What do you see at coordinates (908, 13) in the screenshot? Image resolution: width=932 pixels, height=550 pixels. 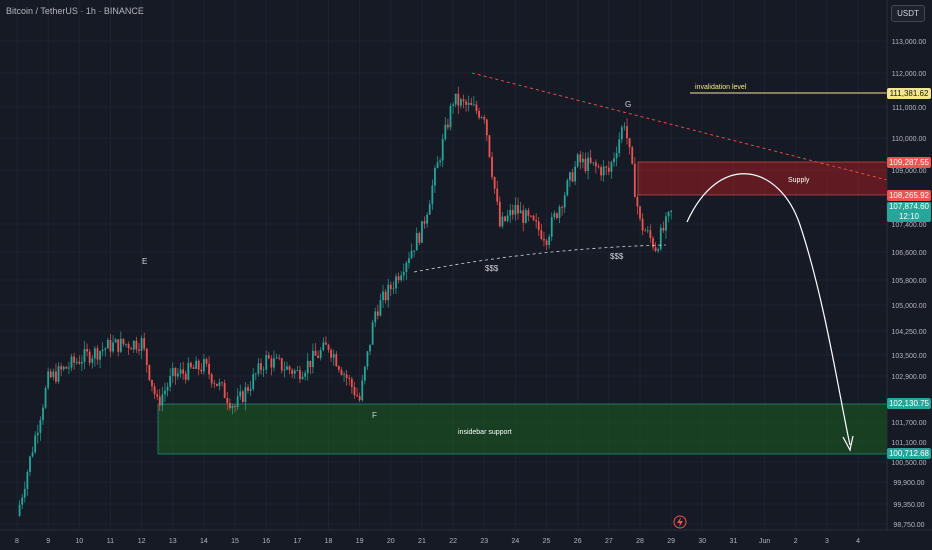 I see `currency-button: USDT` at bounding box center [908, 13].